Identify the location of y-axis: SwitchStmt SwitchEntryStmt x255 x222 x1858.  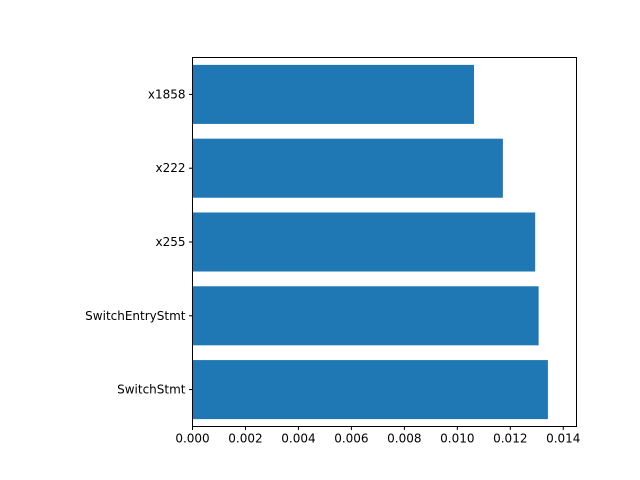
(139, 242).